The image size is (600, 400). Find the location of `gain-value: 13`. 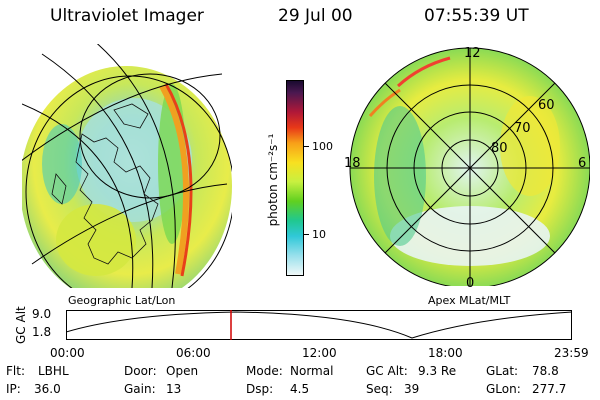

gain-value: 13 is located at coordinates (174, 389).